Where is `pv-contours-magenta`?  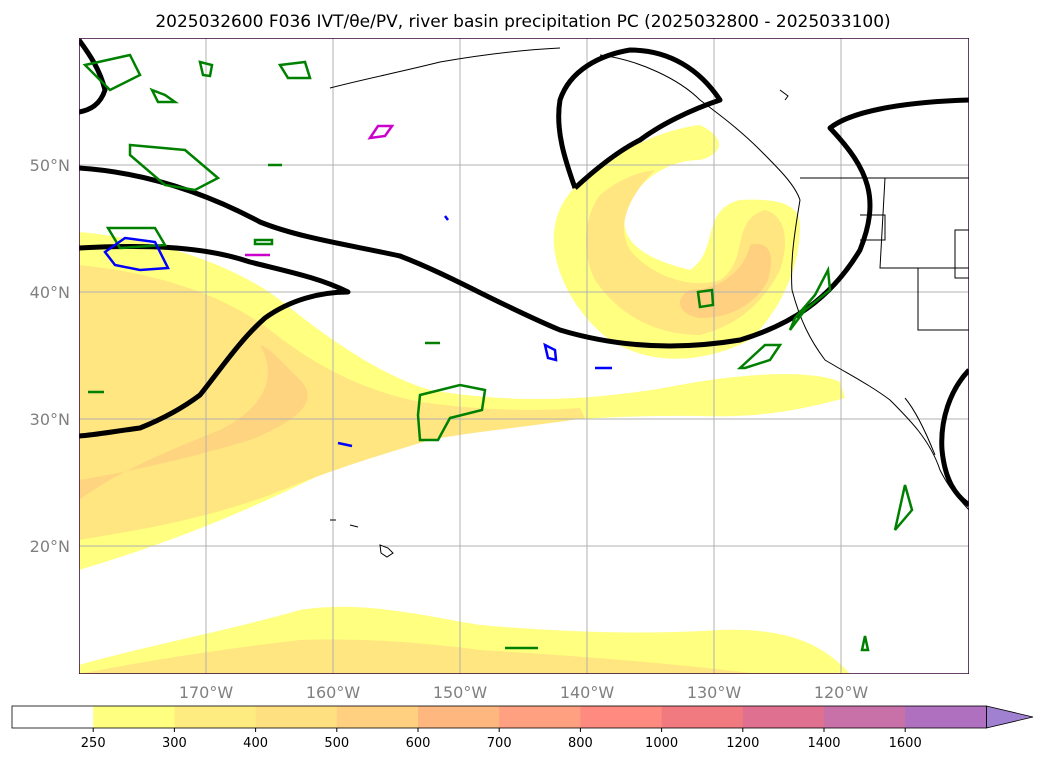
pv-contours-magenta is located at coordinates (320, 190).